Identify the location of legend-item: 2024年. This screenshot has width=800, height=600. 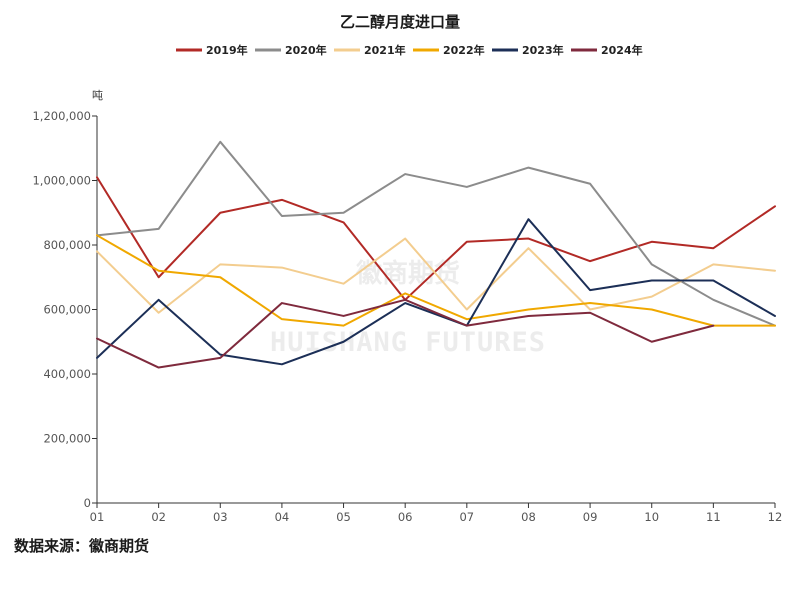
(607, 50).